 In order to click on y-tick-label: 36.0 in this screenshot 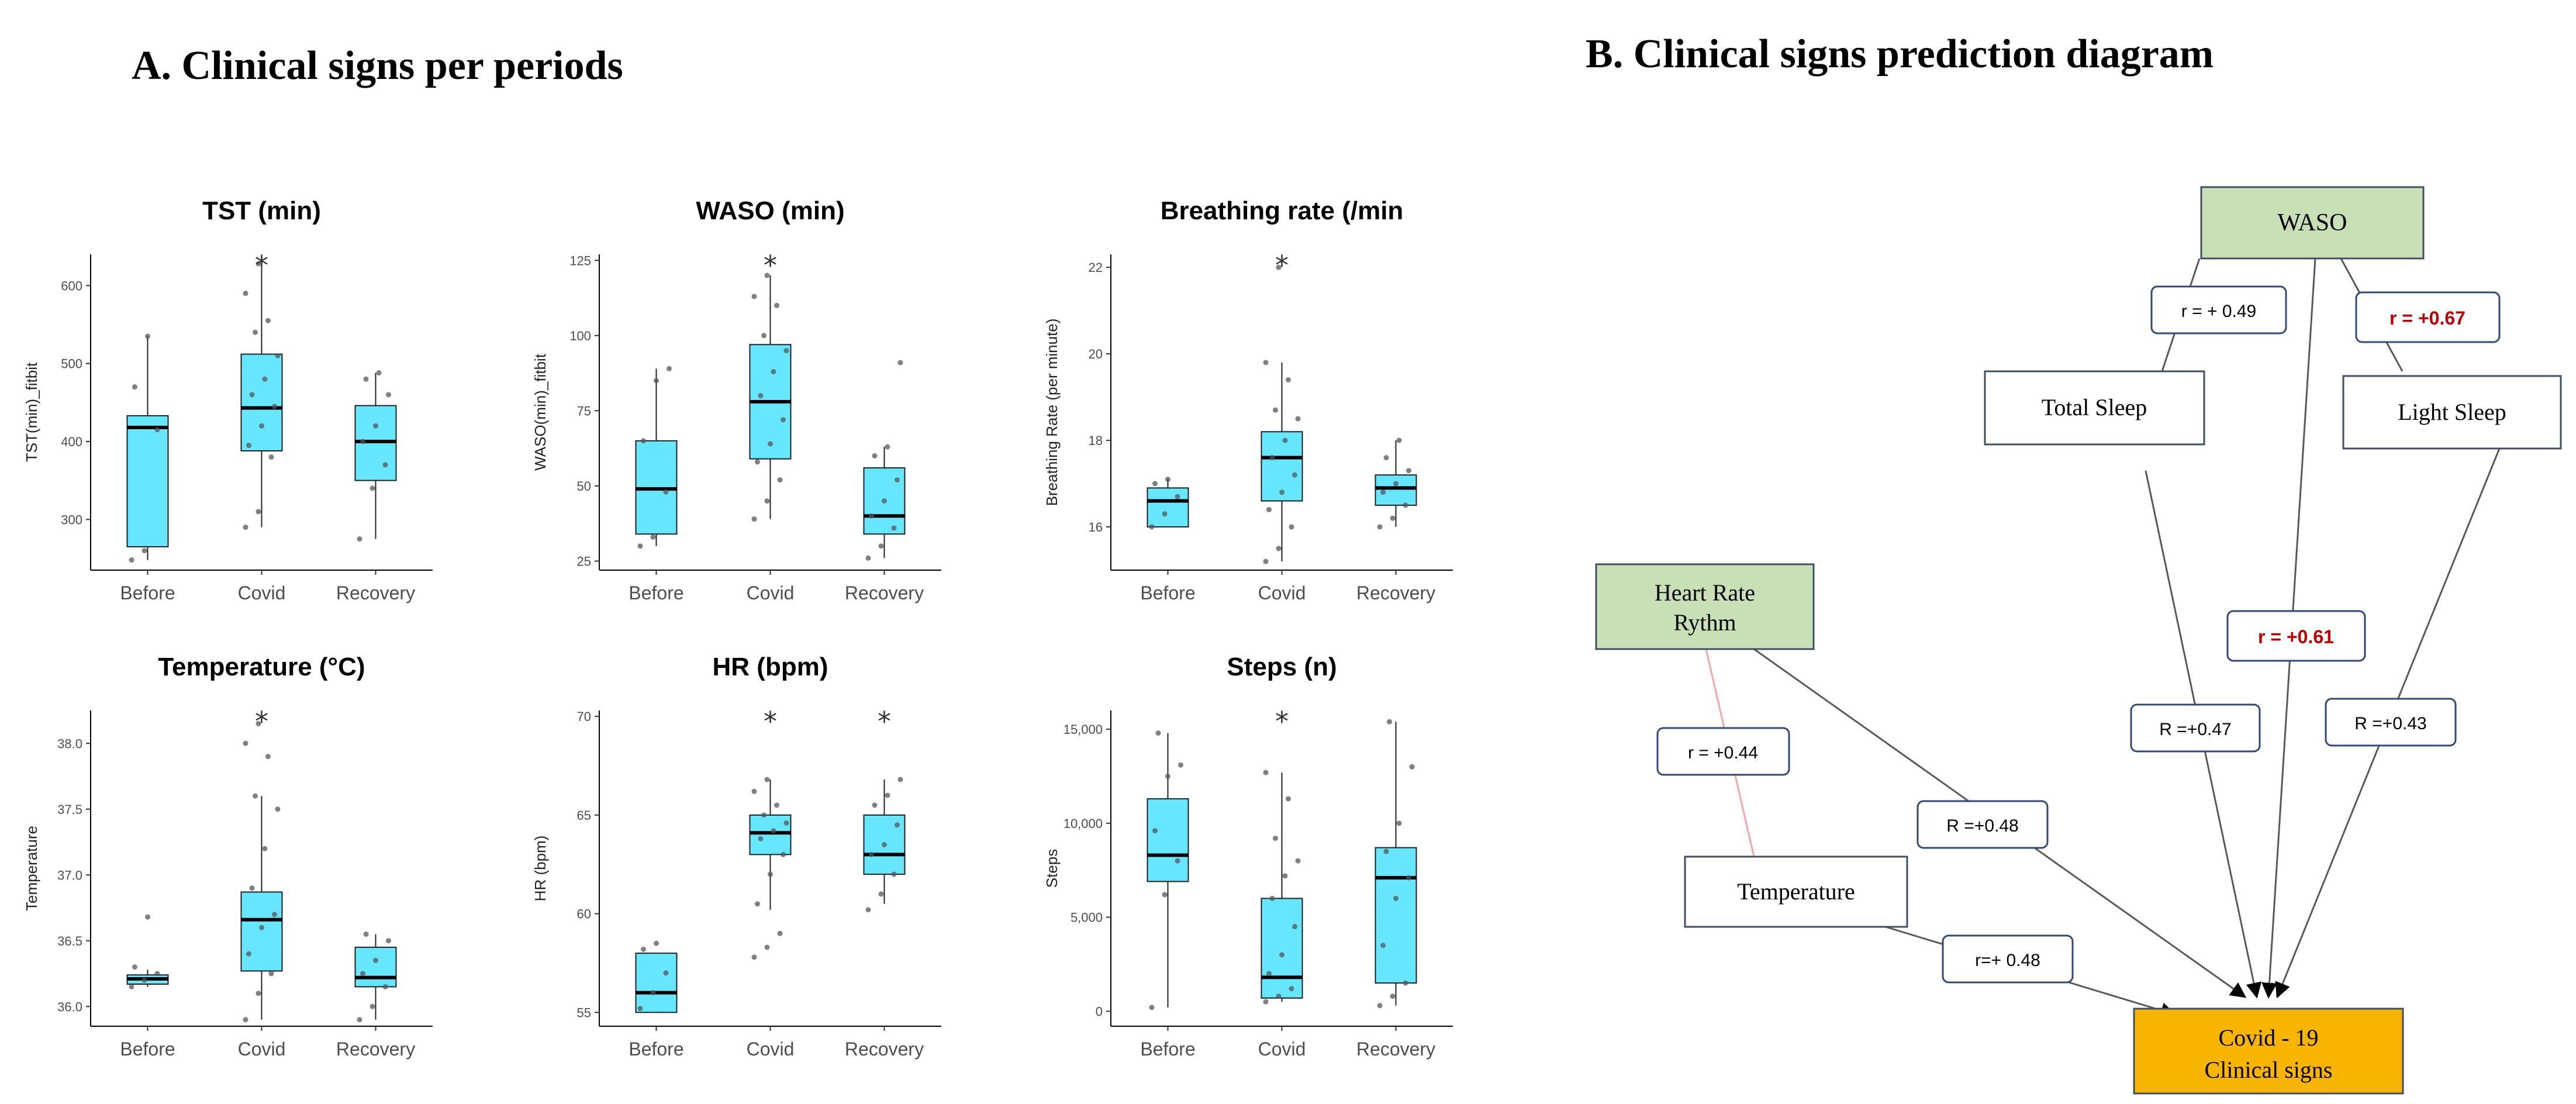, I will do `click(69, 1006)`.